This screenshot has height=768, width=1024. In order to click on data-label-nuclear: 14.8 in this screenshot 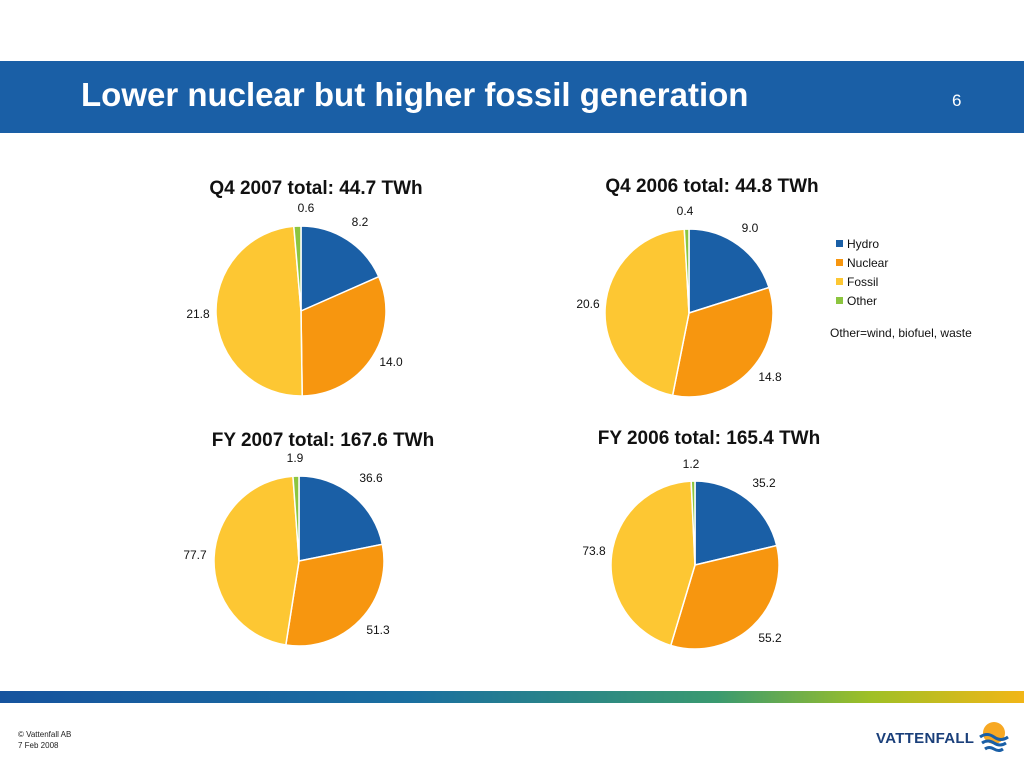, I will do `click(770, 377)`.